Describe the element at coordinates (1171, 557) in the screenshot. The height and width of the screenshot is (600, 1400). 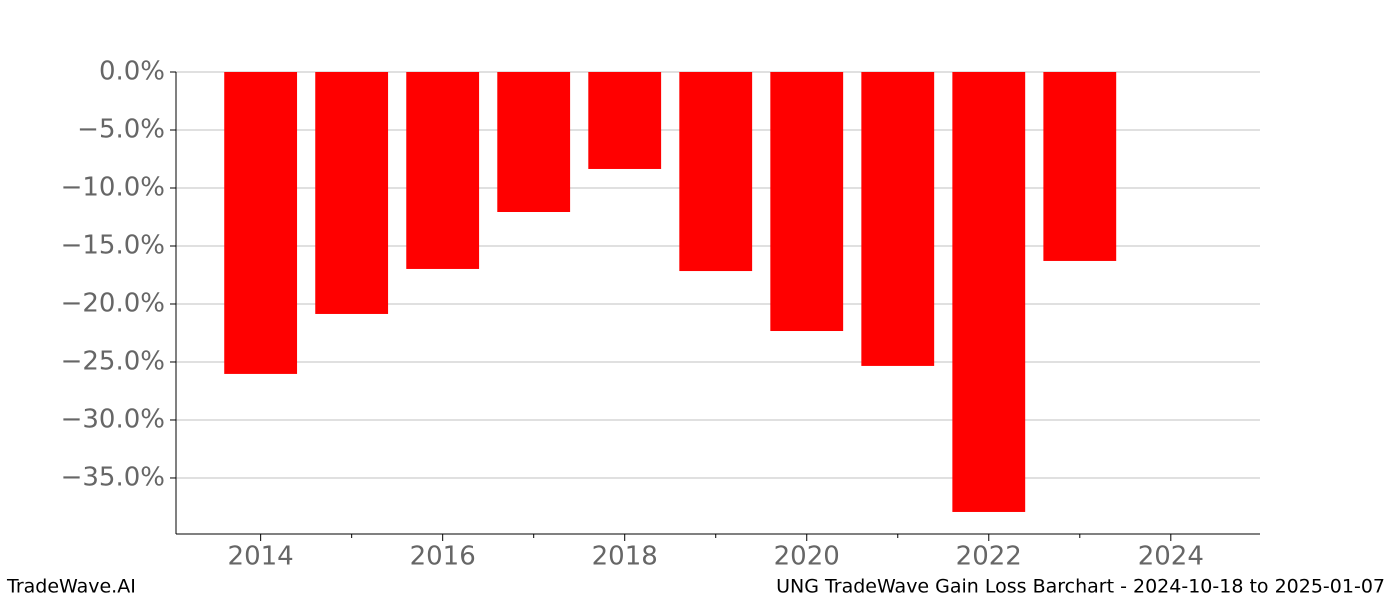
I see `x-tick-label: 2024` at that location.